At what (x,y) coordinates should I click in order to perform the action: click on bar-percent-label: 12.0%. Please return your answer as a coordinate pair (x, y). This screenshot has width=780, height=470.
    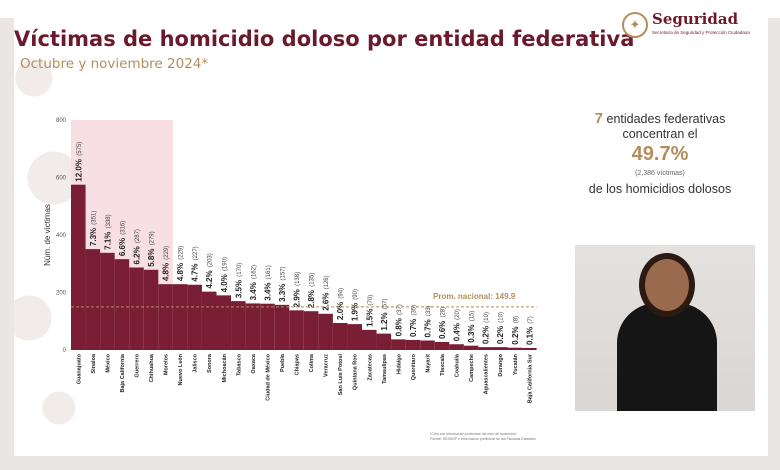
    Looking at the image, I should click on (78, 170).